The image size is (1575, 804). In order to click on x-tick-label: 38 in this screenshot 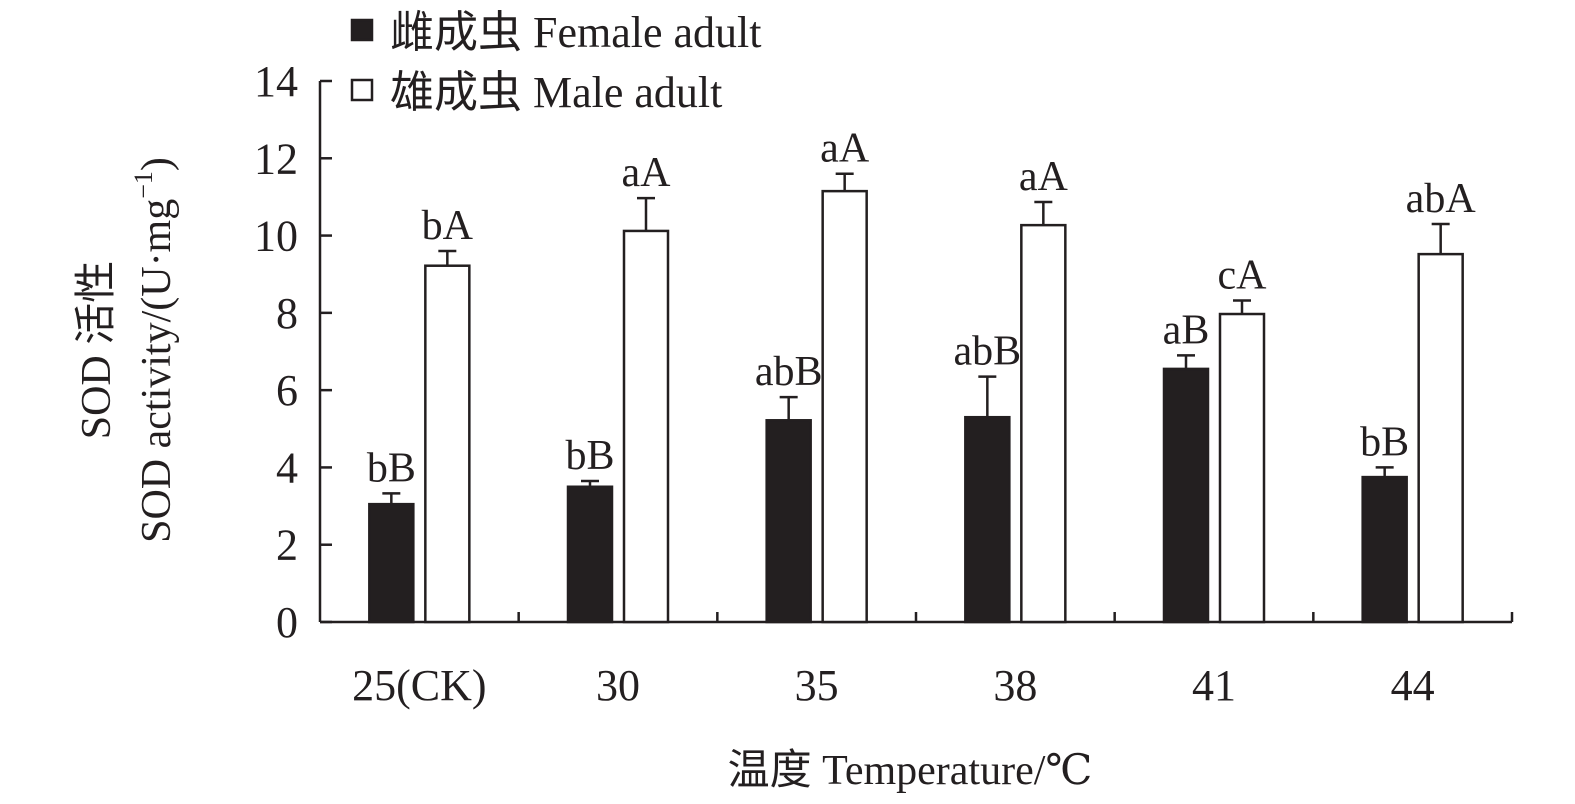, I will do `click(1015, 685)`.